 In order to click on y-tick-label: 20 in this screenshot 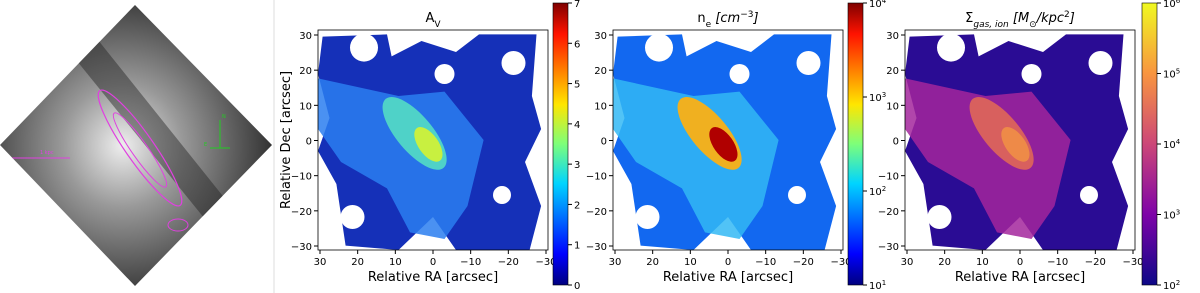, I will do `click(600, 71)`.